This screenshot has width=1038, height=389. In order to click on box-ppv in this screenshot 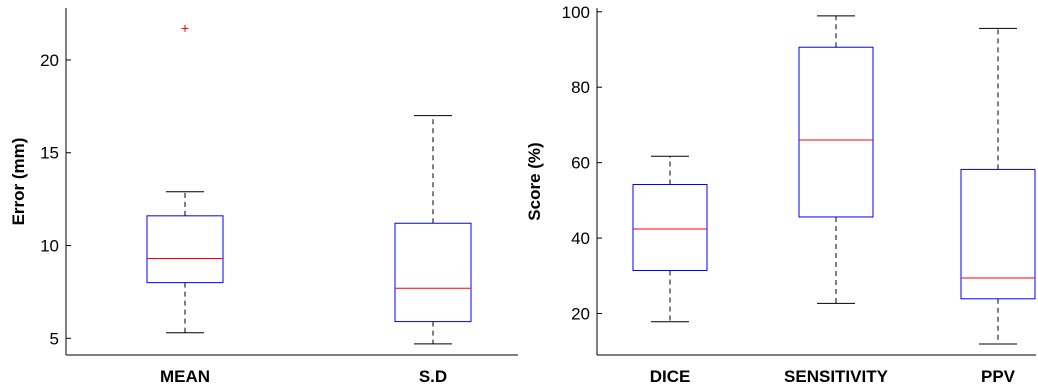, I will do `click(998, 186)`.